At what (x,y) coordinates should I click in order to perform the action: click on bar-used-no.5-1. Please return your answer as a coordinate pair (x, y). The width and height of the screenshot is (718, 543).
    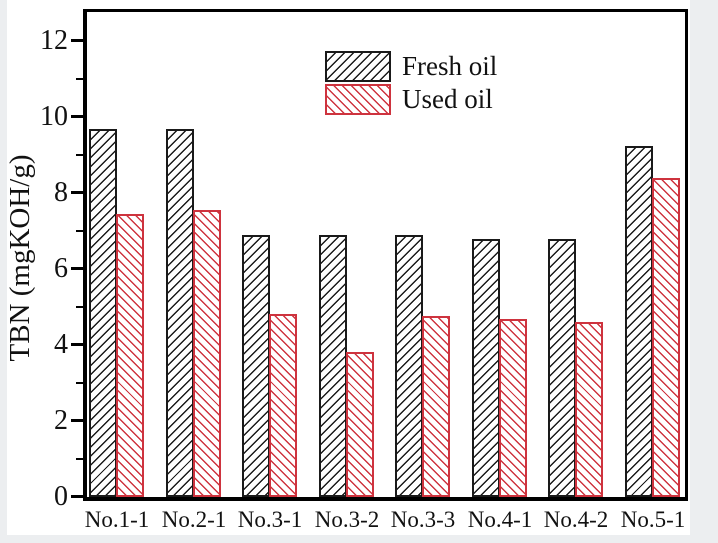
    Looking at the image, I should click on (666, 337).